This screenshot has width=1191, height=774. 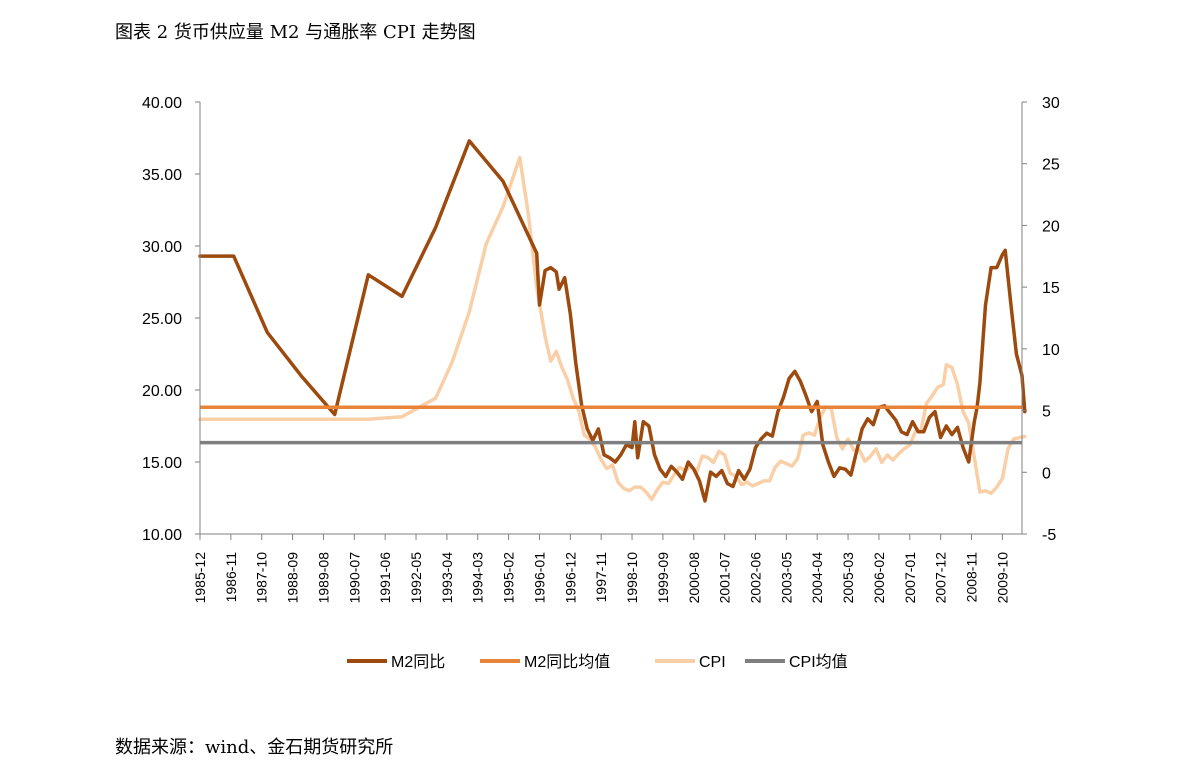 I want to click on x-tick-label: 1999-09, so click(x=663, y=578).